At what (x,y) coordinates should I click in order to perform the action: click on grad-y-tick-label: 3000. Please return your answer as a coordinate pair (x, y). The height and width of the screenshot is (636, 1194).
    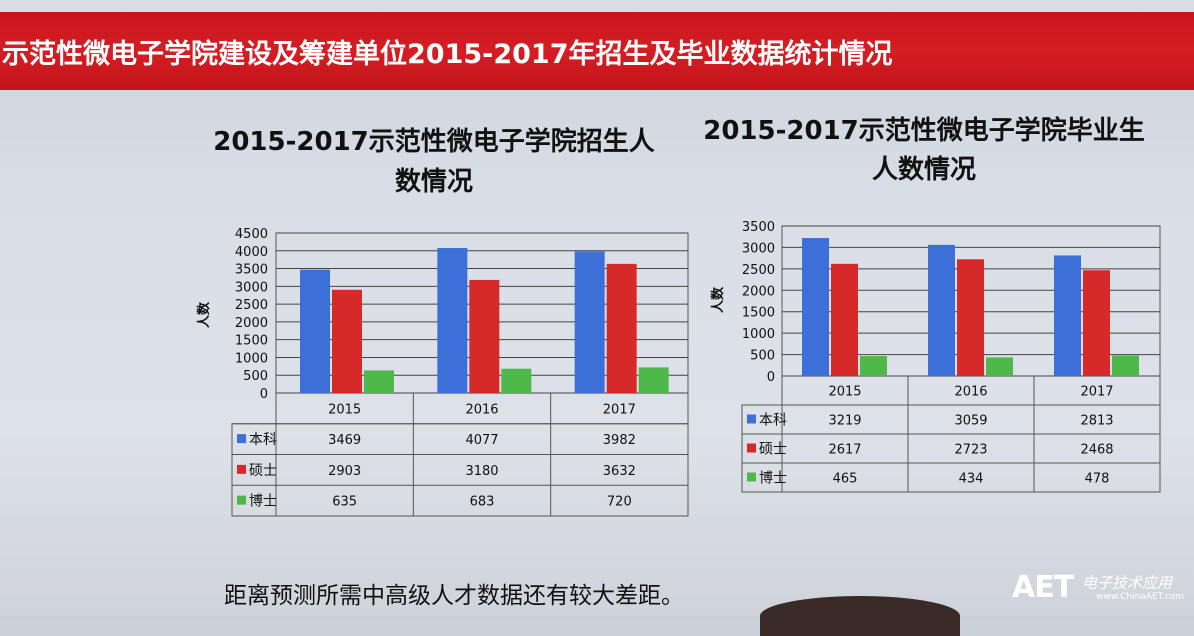
    Looking at the image, I should click on (758, 248).